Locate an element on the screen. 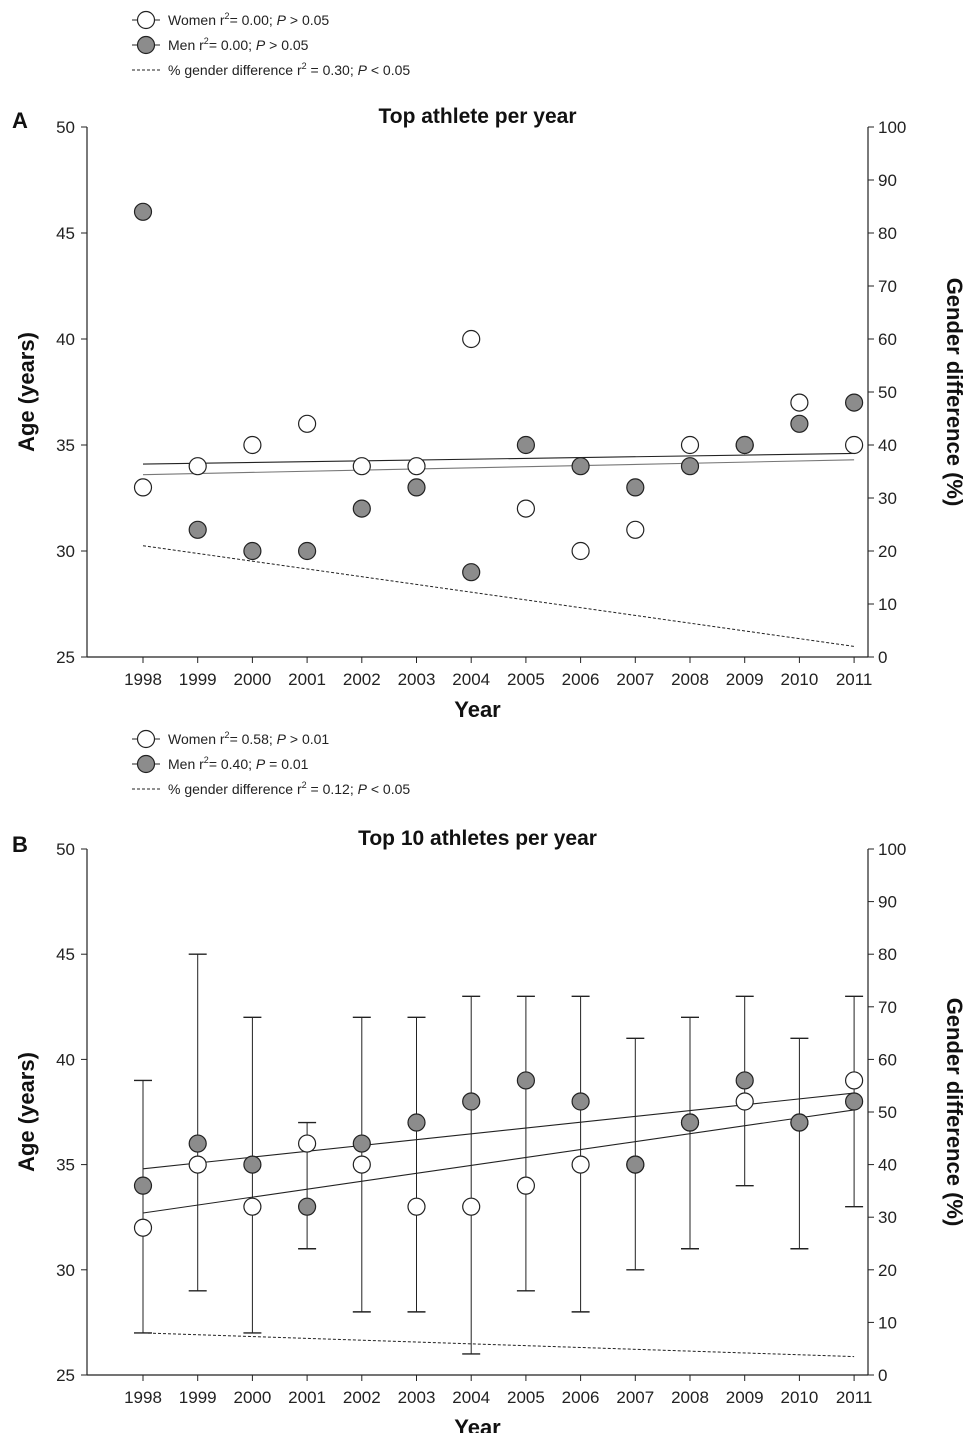  y2-tick-label: 20 is located at coordinates (887, 1270).